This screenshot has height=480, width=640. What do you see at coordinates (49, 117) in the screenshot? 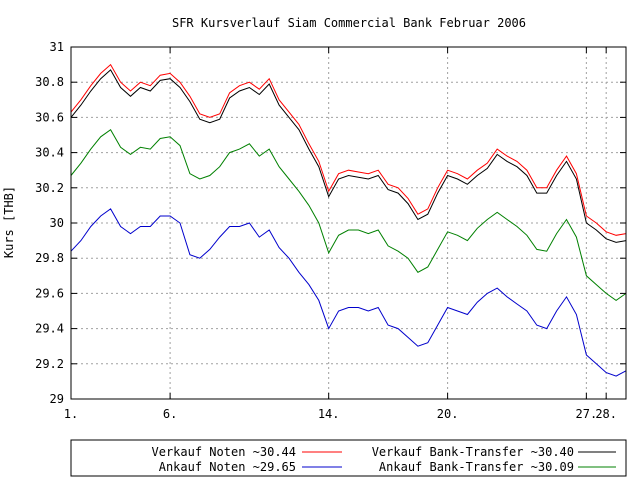
I see `y-tick-label: 30.6` at bounding box center [49, 117].